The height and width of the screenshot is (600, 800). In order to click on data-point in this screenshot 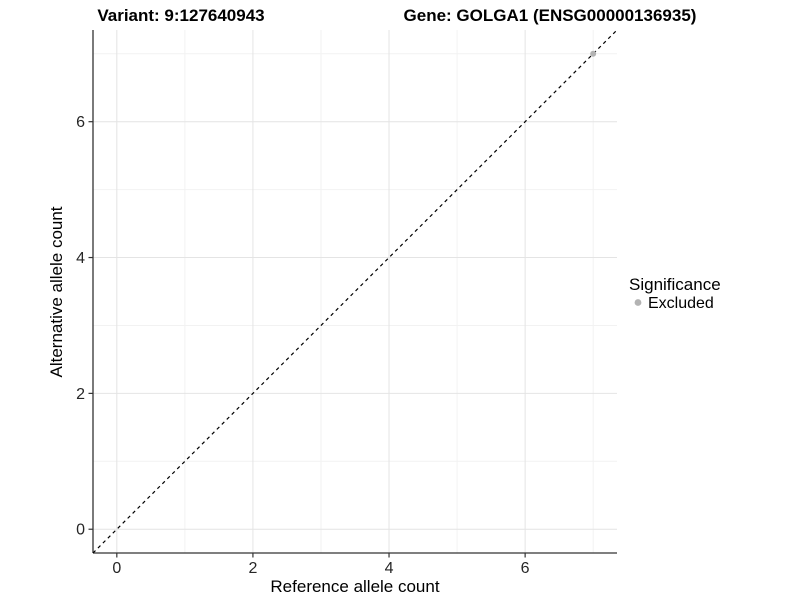, I will do `click(593, 53)`.